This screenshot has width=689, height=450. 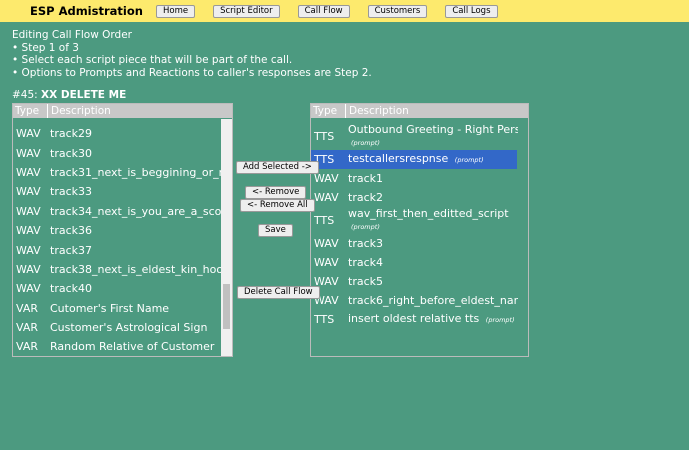 I want to click on list-row: TTS testcallersrespnse (prompt), so click(x=414, y=159).